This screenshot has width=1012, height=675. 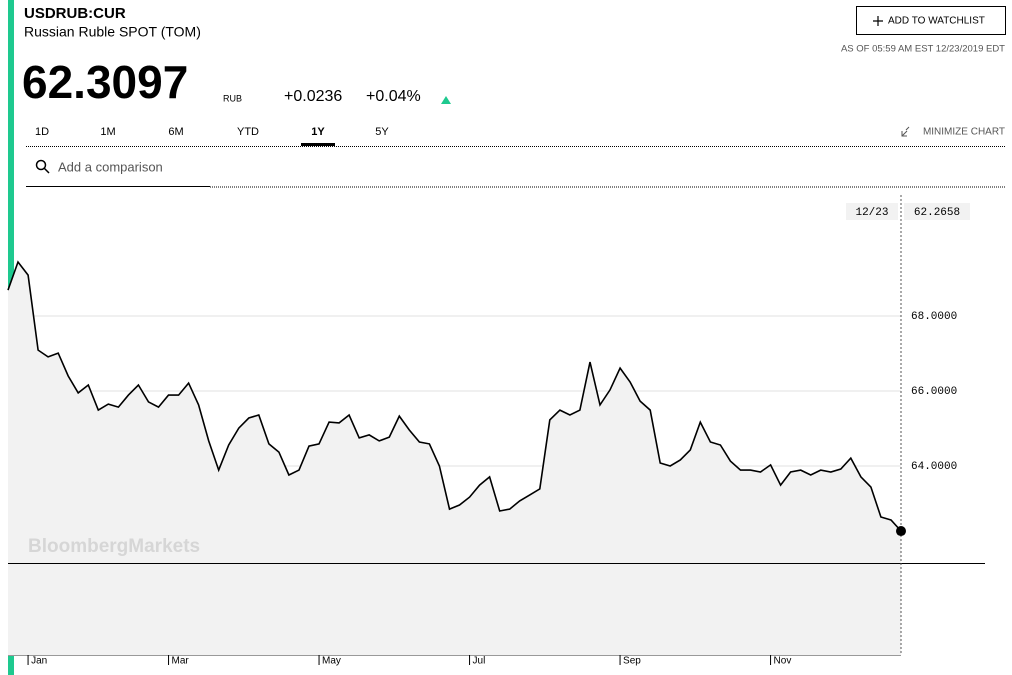 What do you see at coordinates (964, 132) in the screenshot?
I see `minimize-chart: MINIMIZE CHART` at bounding box center [964, 132].